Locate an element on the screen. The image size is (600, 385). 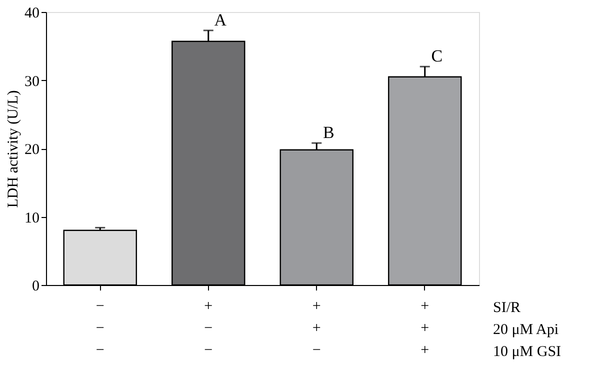
y-axis-title: LDH activity (U/L) is located at coordinates (14, 149).